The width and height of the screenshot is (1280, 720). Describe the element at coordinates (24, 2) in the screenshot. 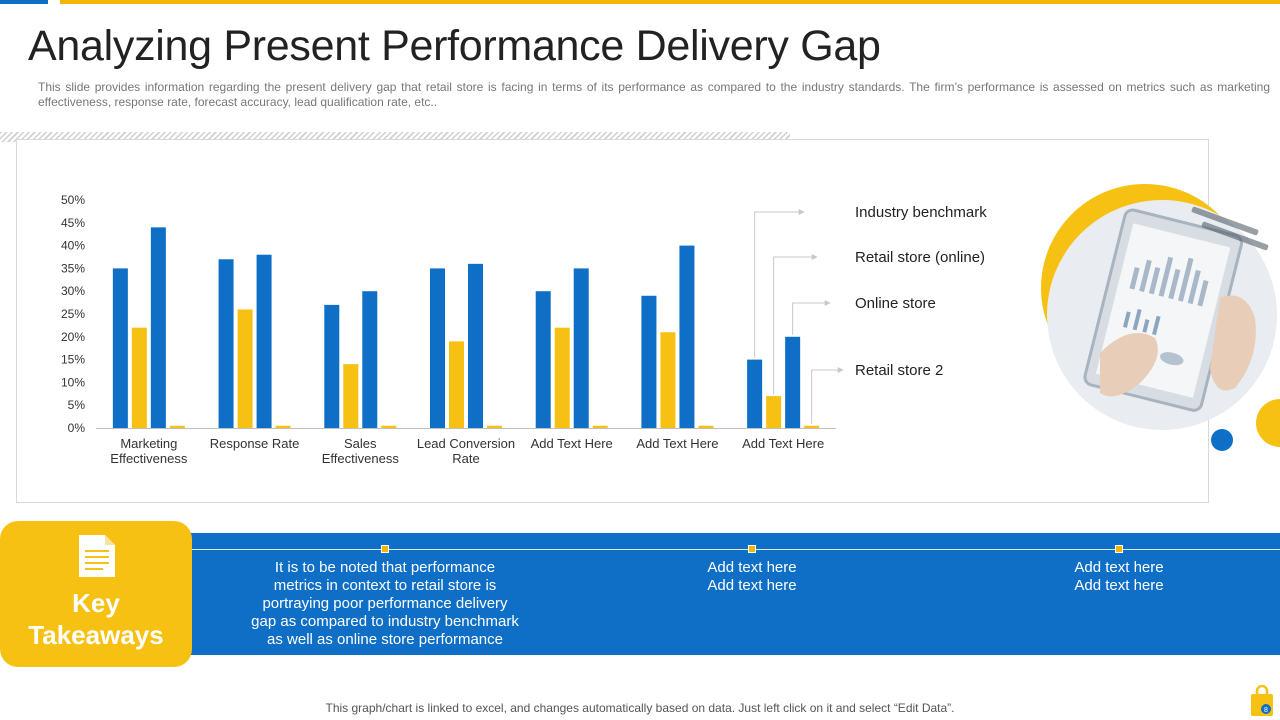

I see `top-accent-blue` at that location.